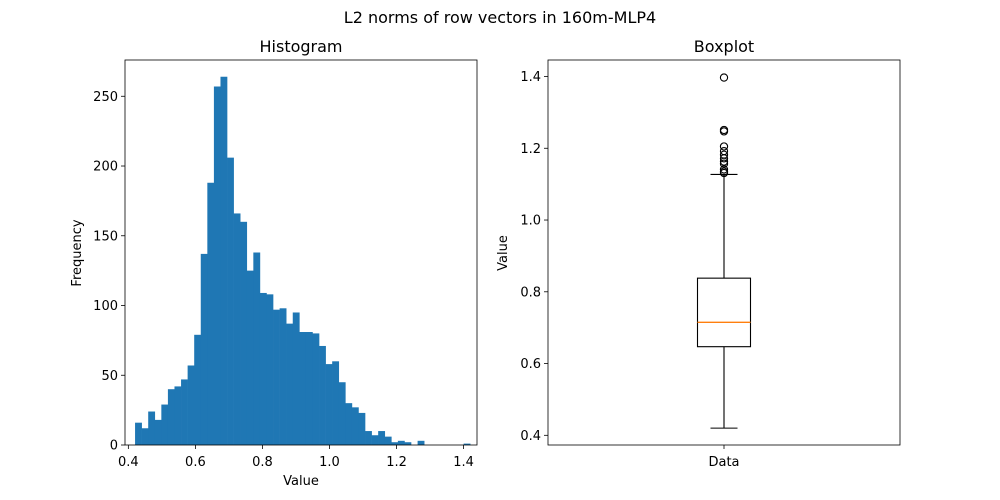 The width and height of the screenshot is (1000, 500). I want to click on histogram-x-tick-label: 0.4, so click(128, 462).